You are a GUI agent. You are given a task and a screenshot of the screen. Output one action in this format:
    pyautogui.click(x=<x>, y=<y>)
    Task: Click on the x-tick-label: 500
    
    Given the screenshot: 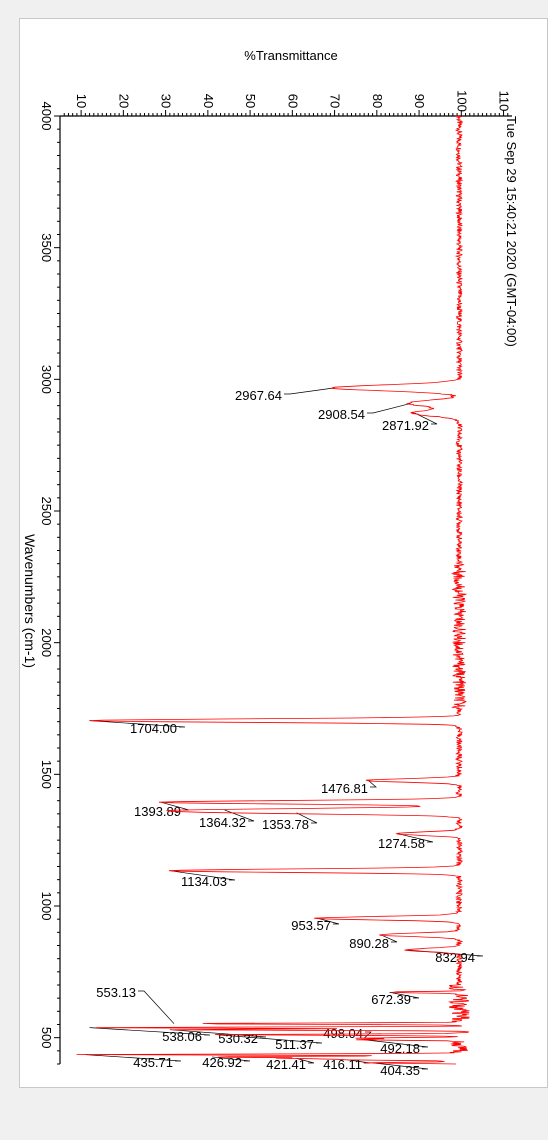 What is the action you would take?
    pyautogui.click(x=46, y=1038)
    